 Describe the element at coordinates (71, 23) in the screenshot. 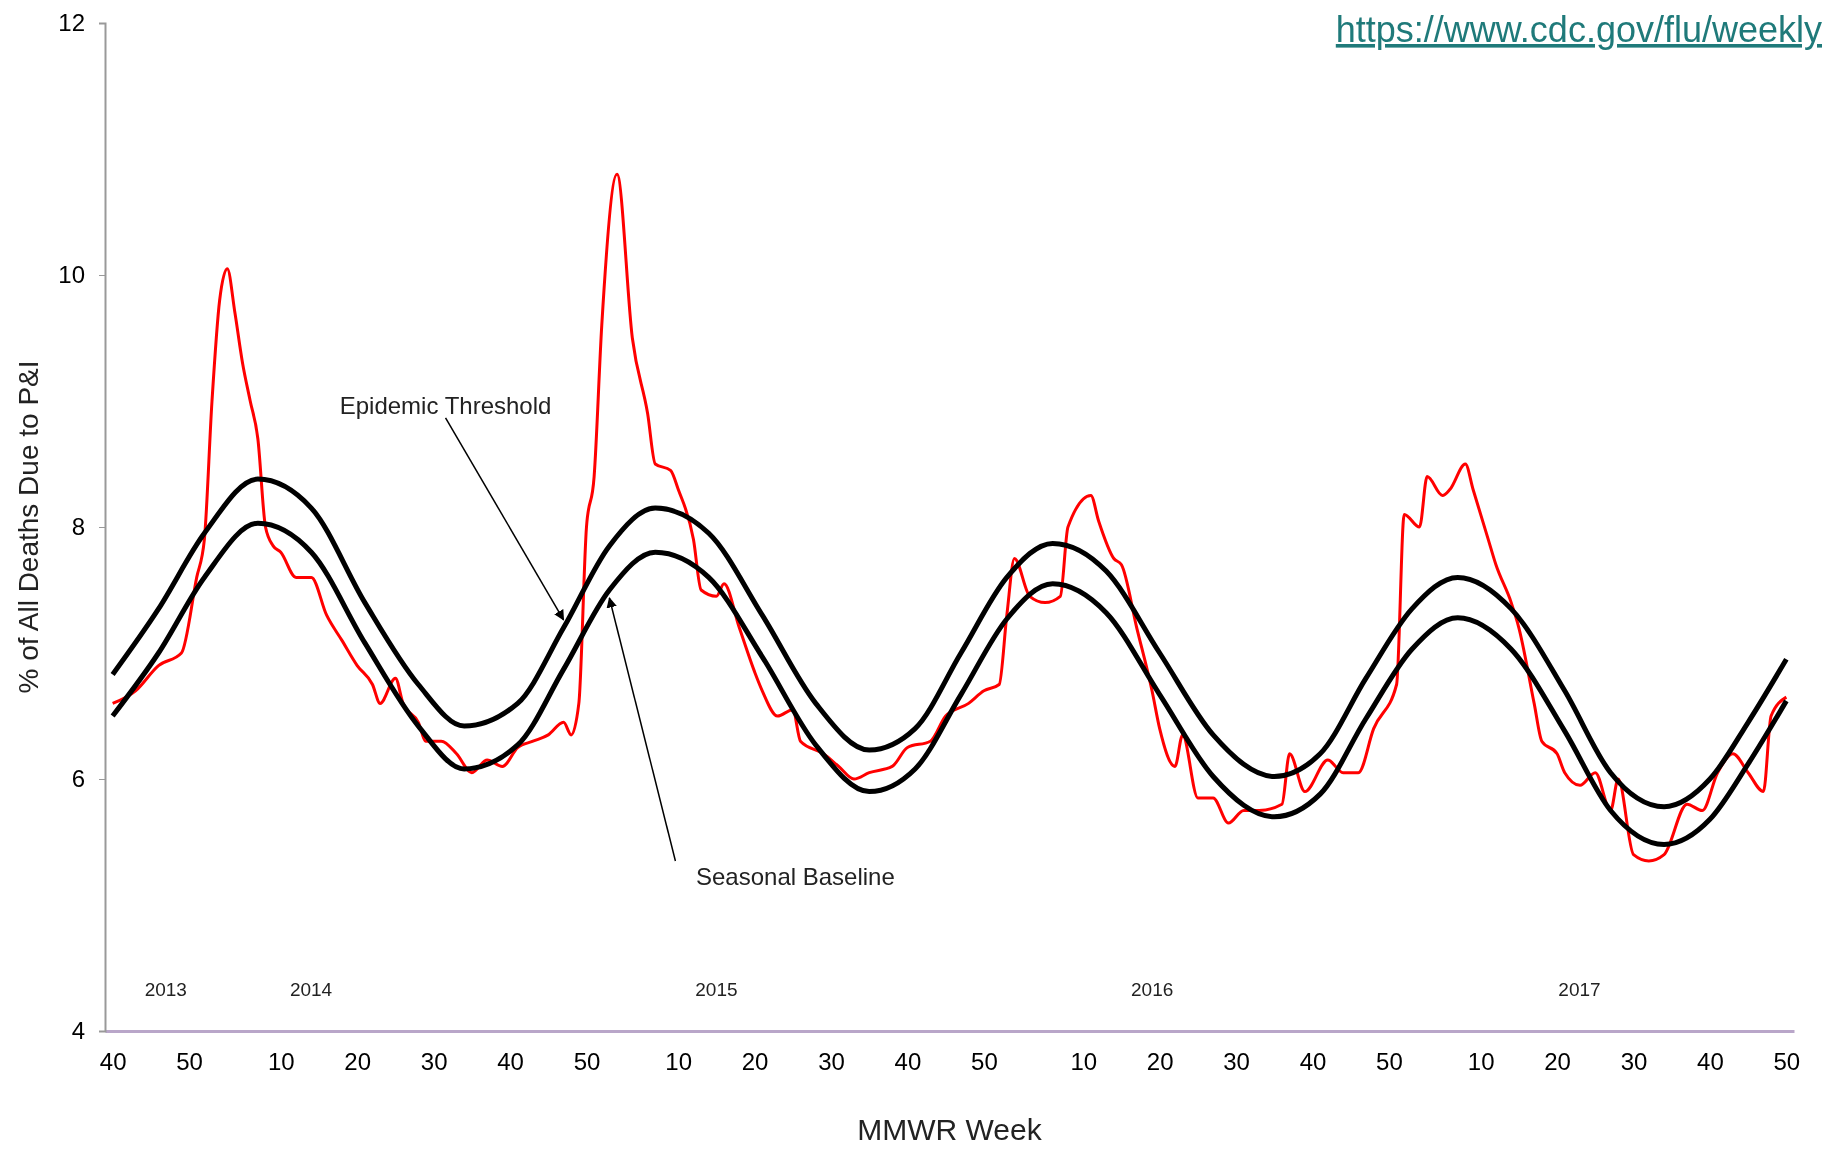

I see `y-tick-label: 12` at that location.